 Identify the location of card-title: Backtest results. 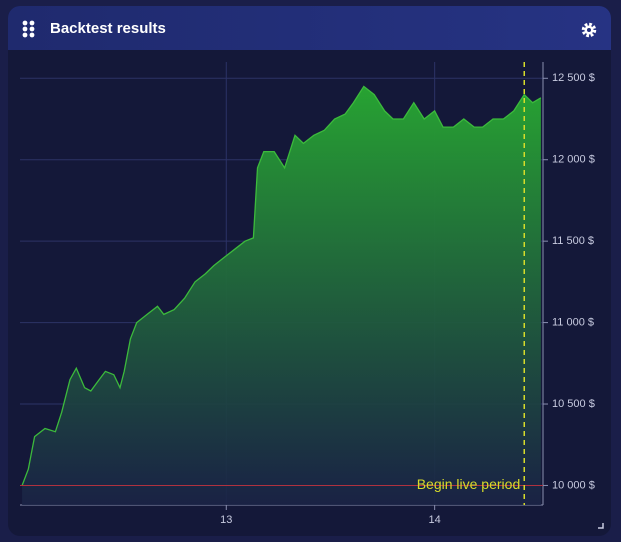
(108, 28).